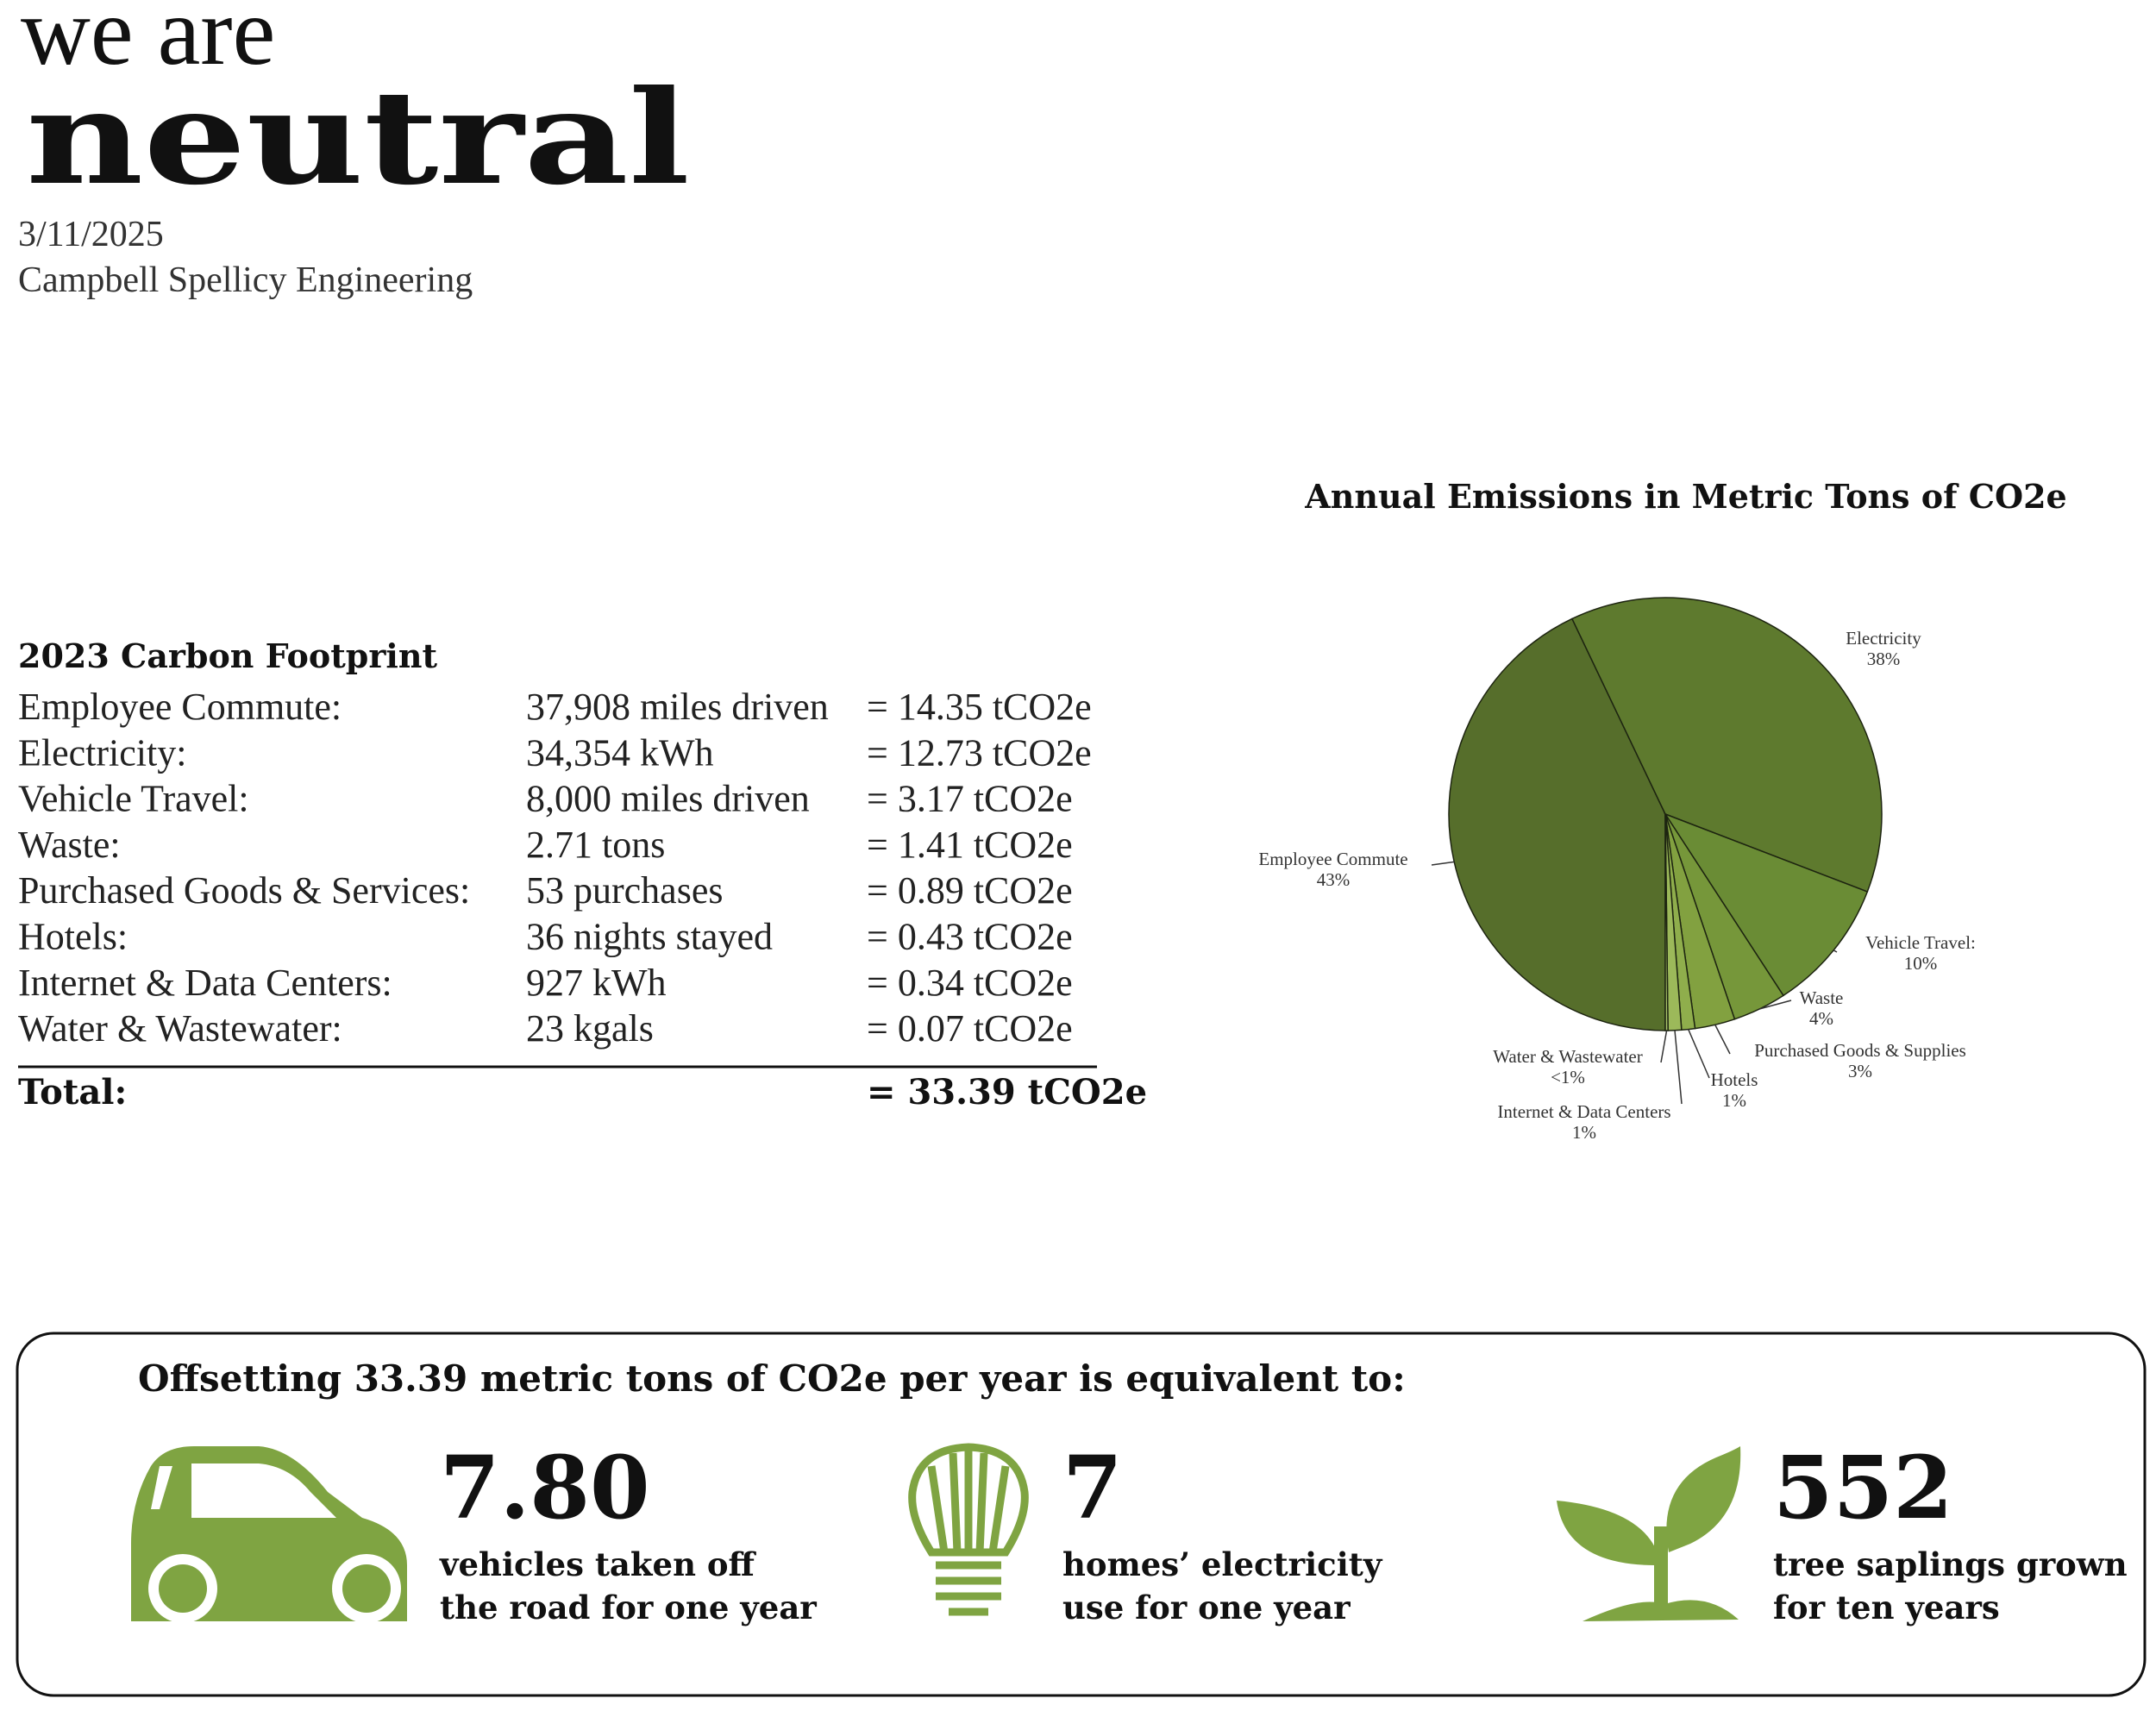 The width and height of the screenshot is (2156, 1711). Describe the element at coordinates (1822, 997) in the screenshot. I see `slice-label: Waste` at that location.